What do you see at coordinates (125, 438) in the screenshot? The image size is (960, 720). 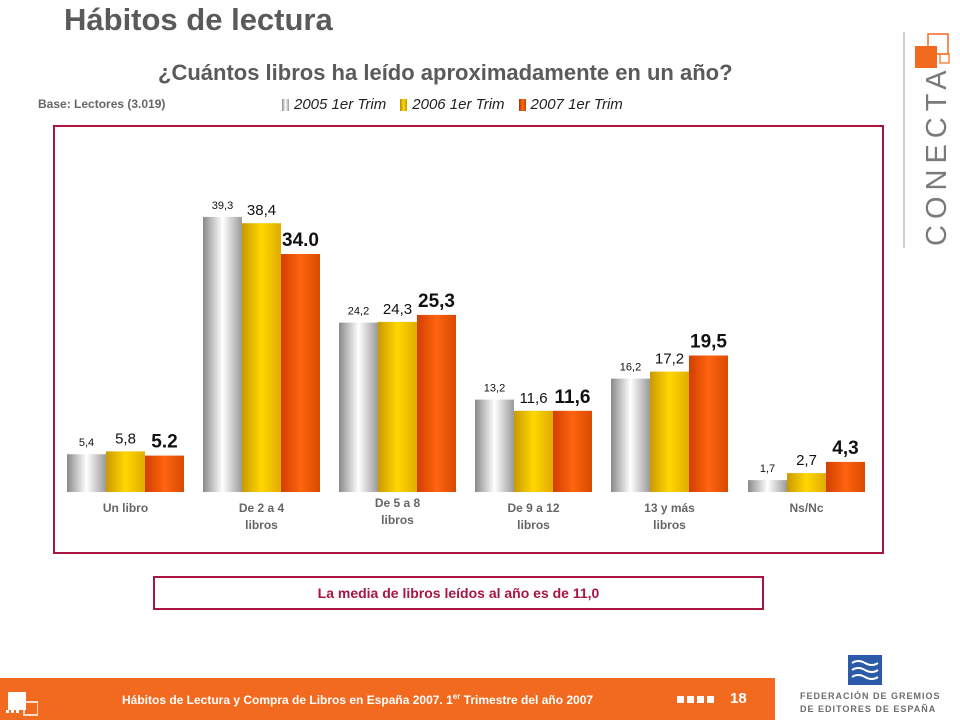 I see `data-label-1-0: 5,8` at bounding box center [125, 438].